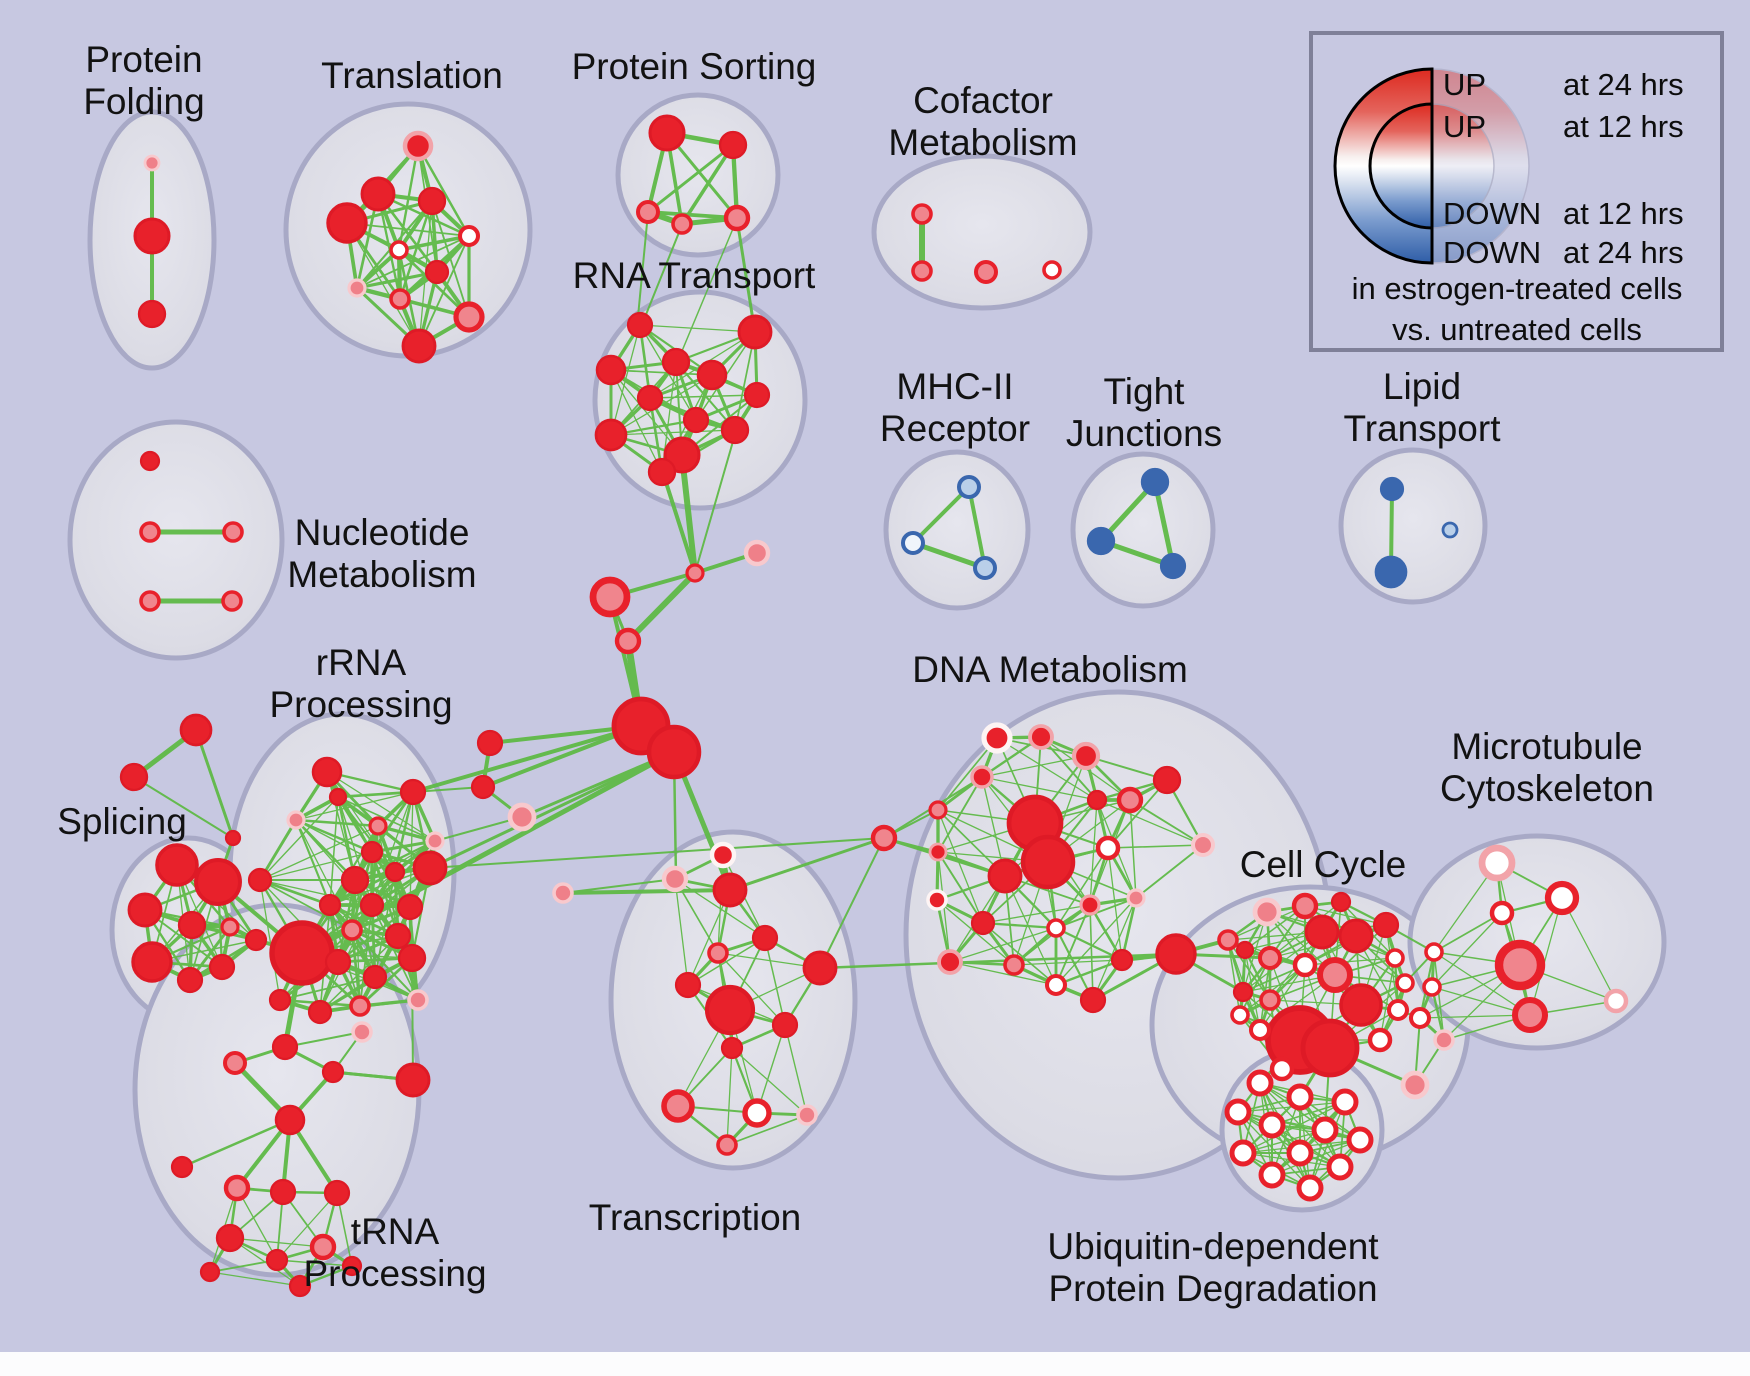  What do you see at coordinates (1623, 84) in the screenshot?
I see `legend-time-0: at 24 hrs` at bounding box center [1623, 84].